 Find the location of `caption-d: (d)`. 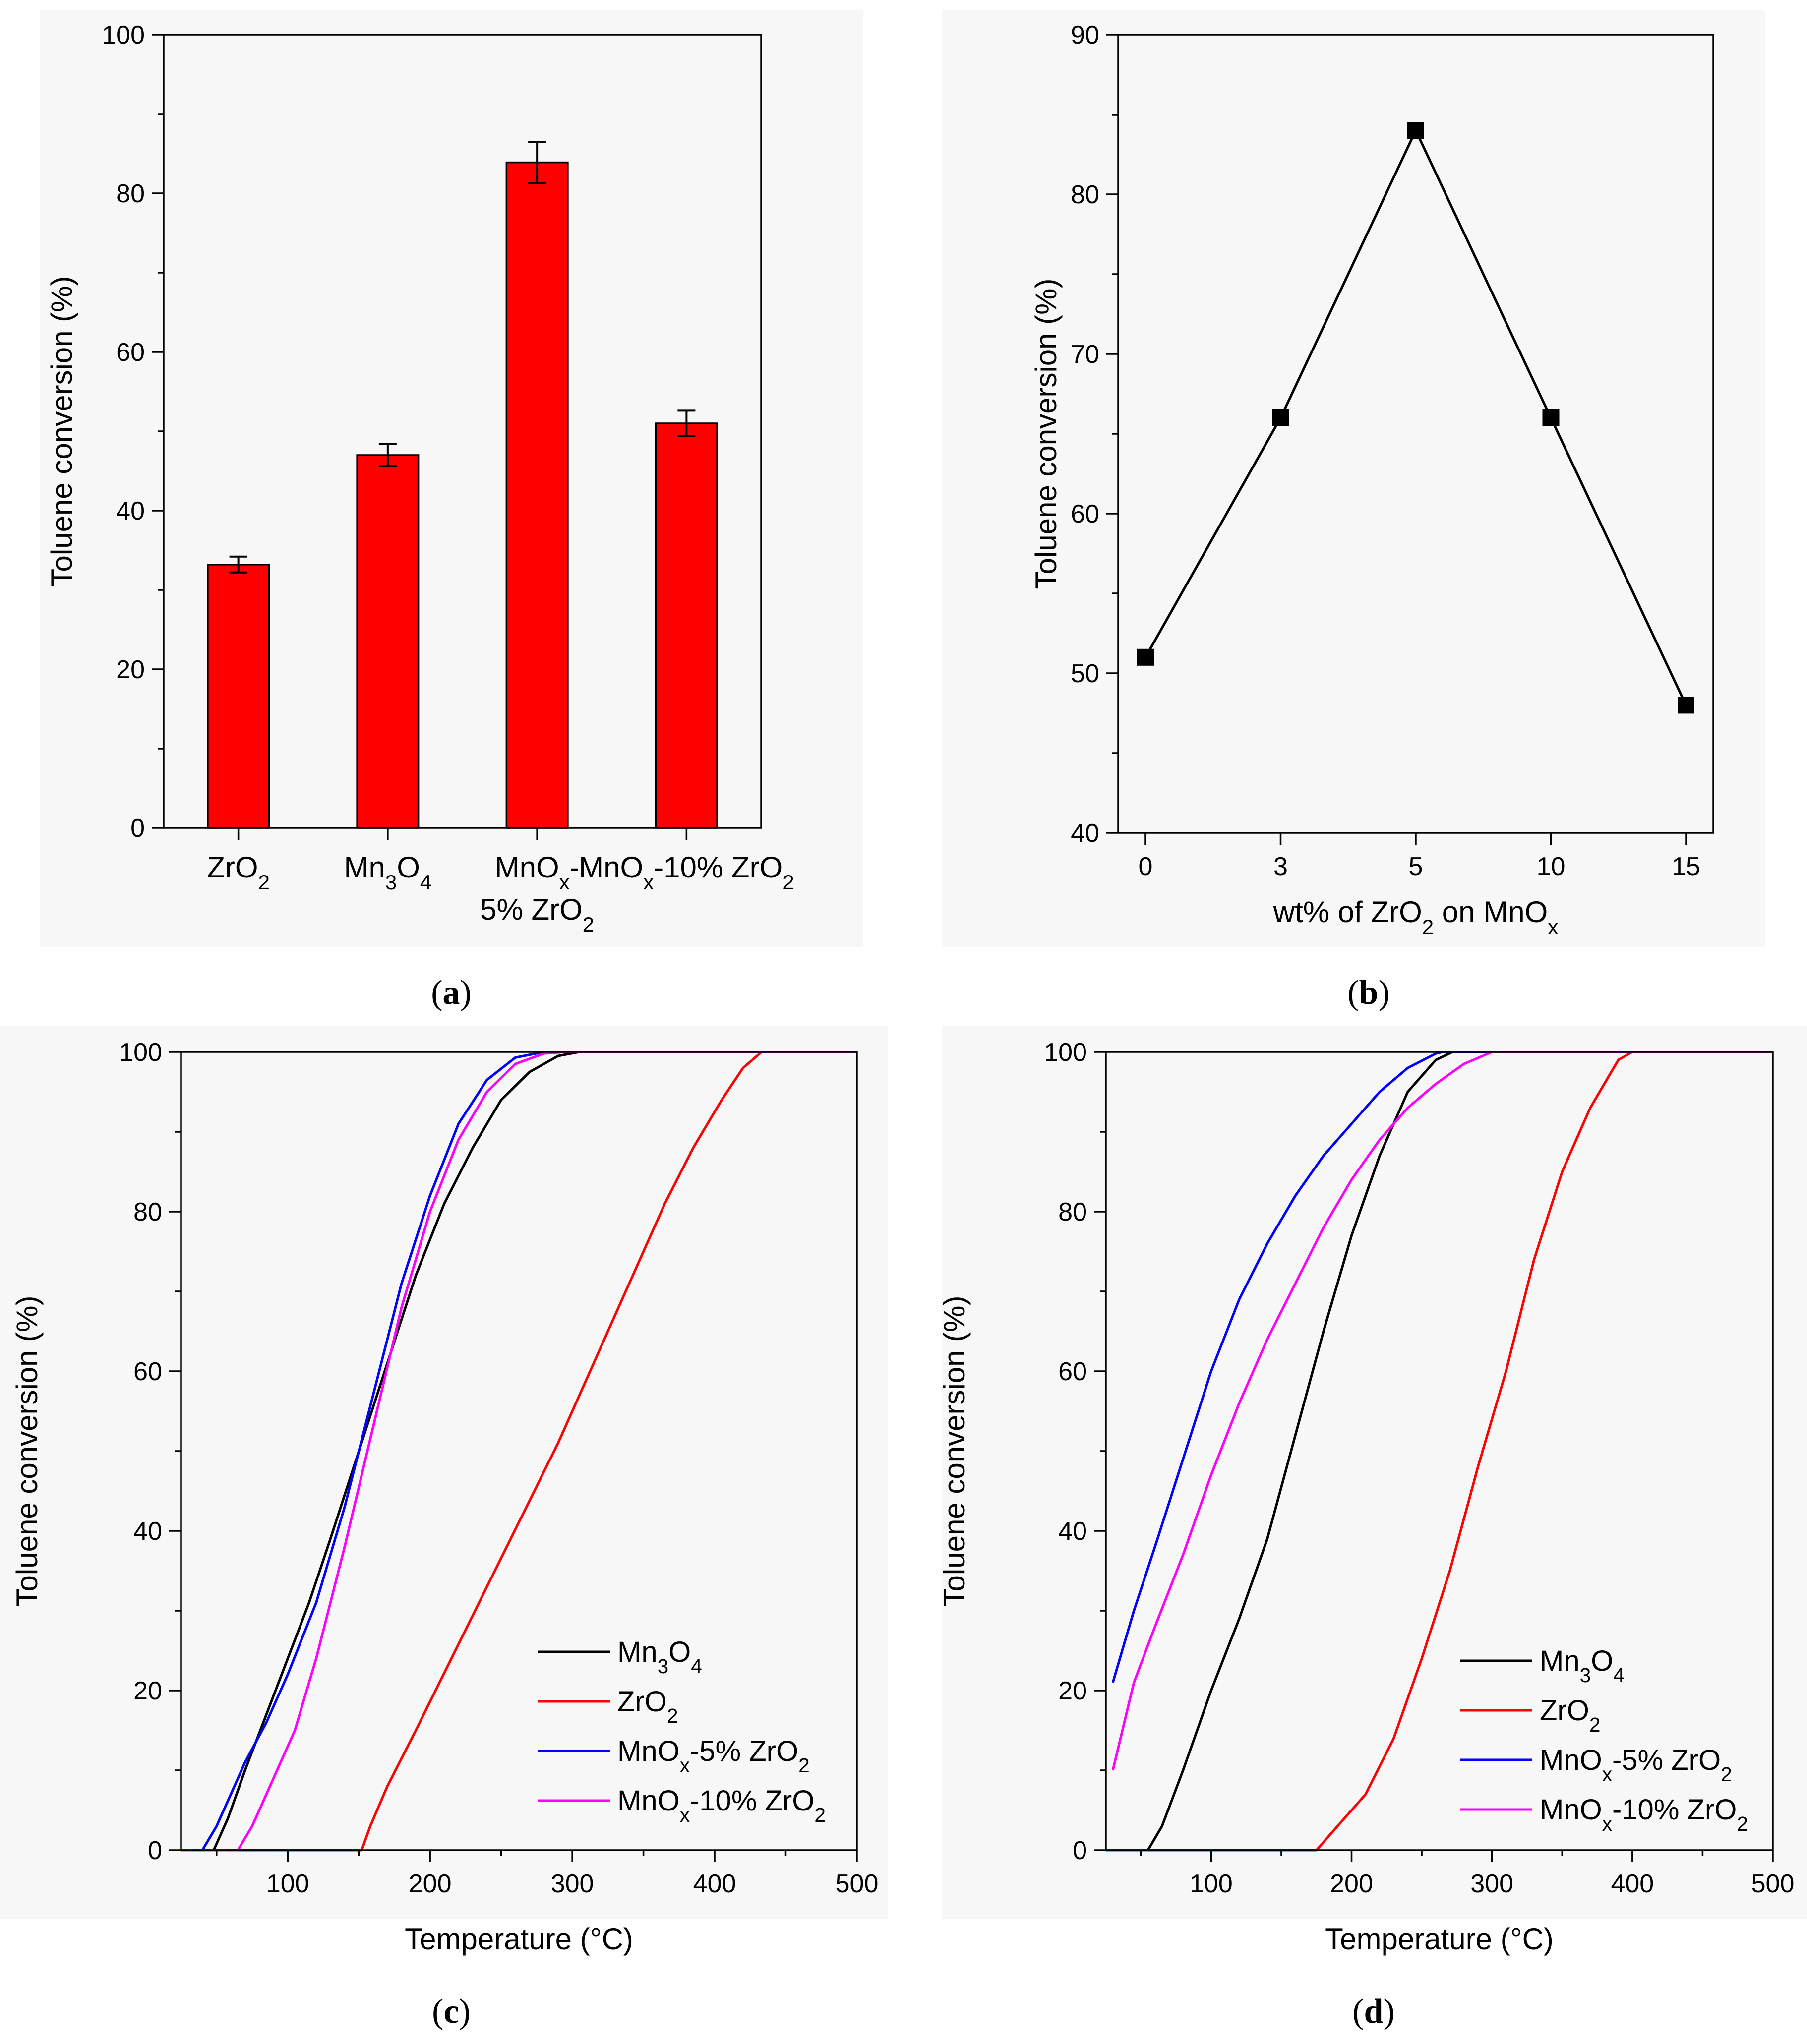

caption-d: (d) is located at coordinates (1373, 2011).